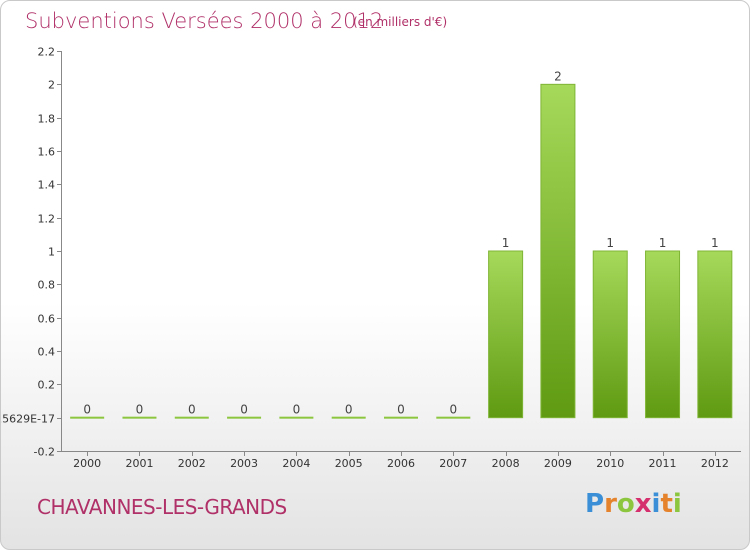 The image size is (750, 550). Describe the element at coordinates (401, 463) in the screenshot. I see `x-tick-label: 2006` at that location.